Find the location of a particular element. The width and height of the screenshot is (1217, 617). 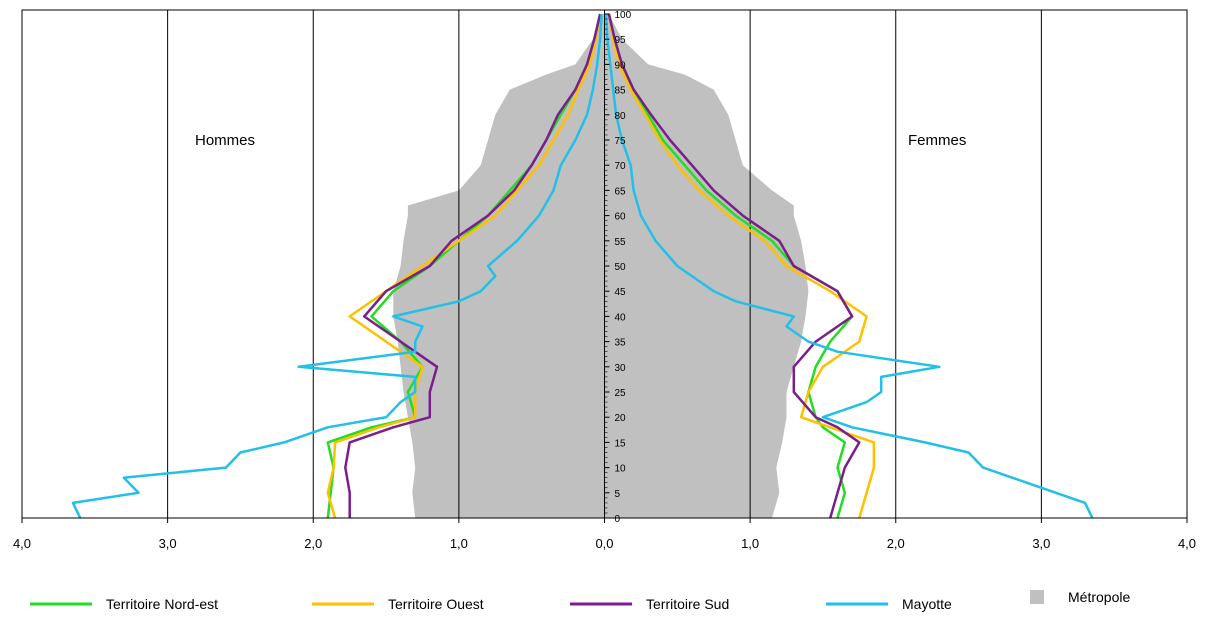

legend-item-territoire-sud: Territoire Sud is located at coordinates (649, 604).